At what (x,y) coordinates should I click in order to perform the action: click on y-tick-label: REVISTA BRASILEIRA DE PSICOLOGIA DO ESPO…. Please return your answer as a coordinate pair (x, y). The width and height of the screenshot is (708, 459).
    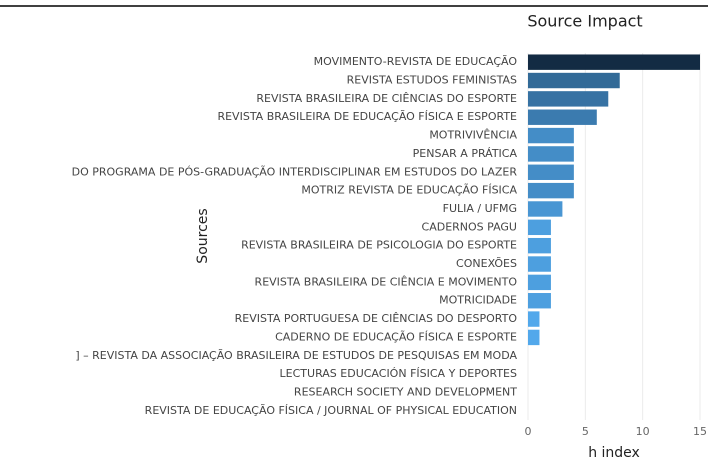
    Looking at the image, I should click on (379, 245).